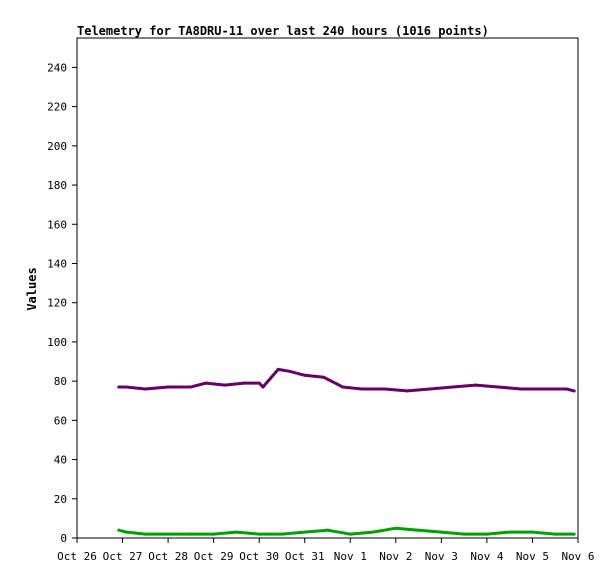  I want to click on x-tick-label: Nov 4, so click(486, 556).